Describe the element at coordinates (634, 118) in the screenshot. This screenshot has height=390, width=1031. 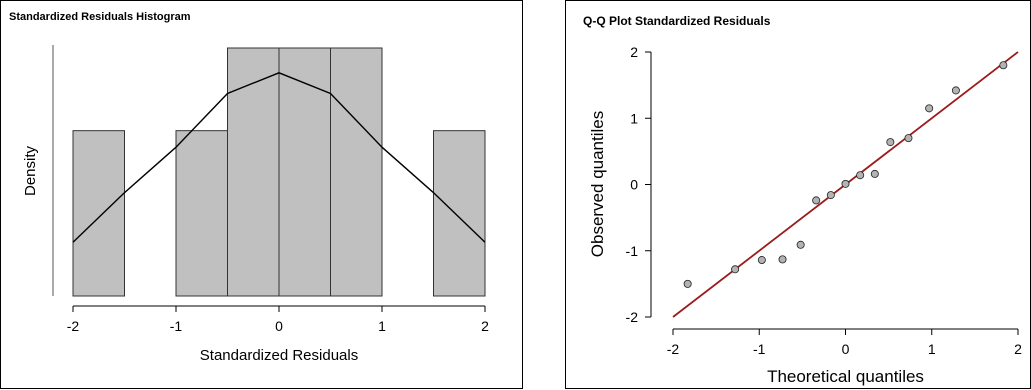
I see `y-tick-label: 1` at that location.